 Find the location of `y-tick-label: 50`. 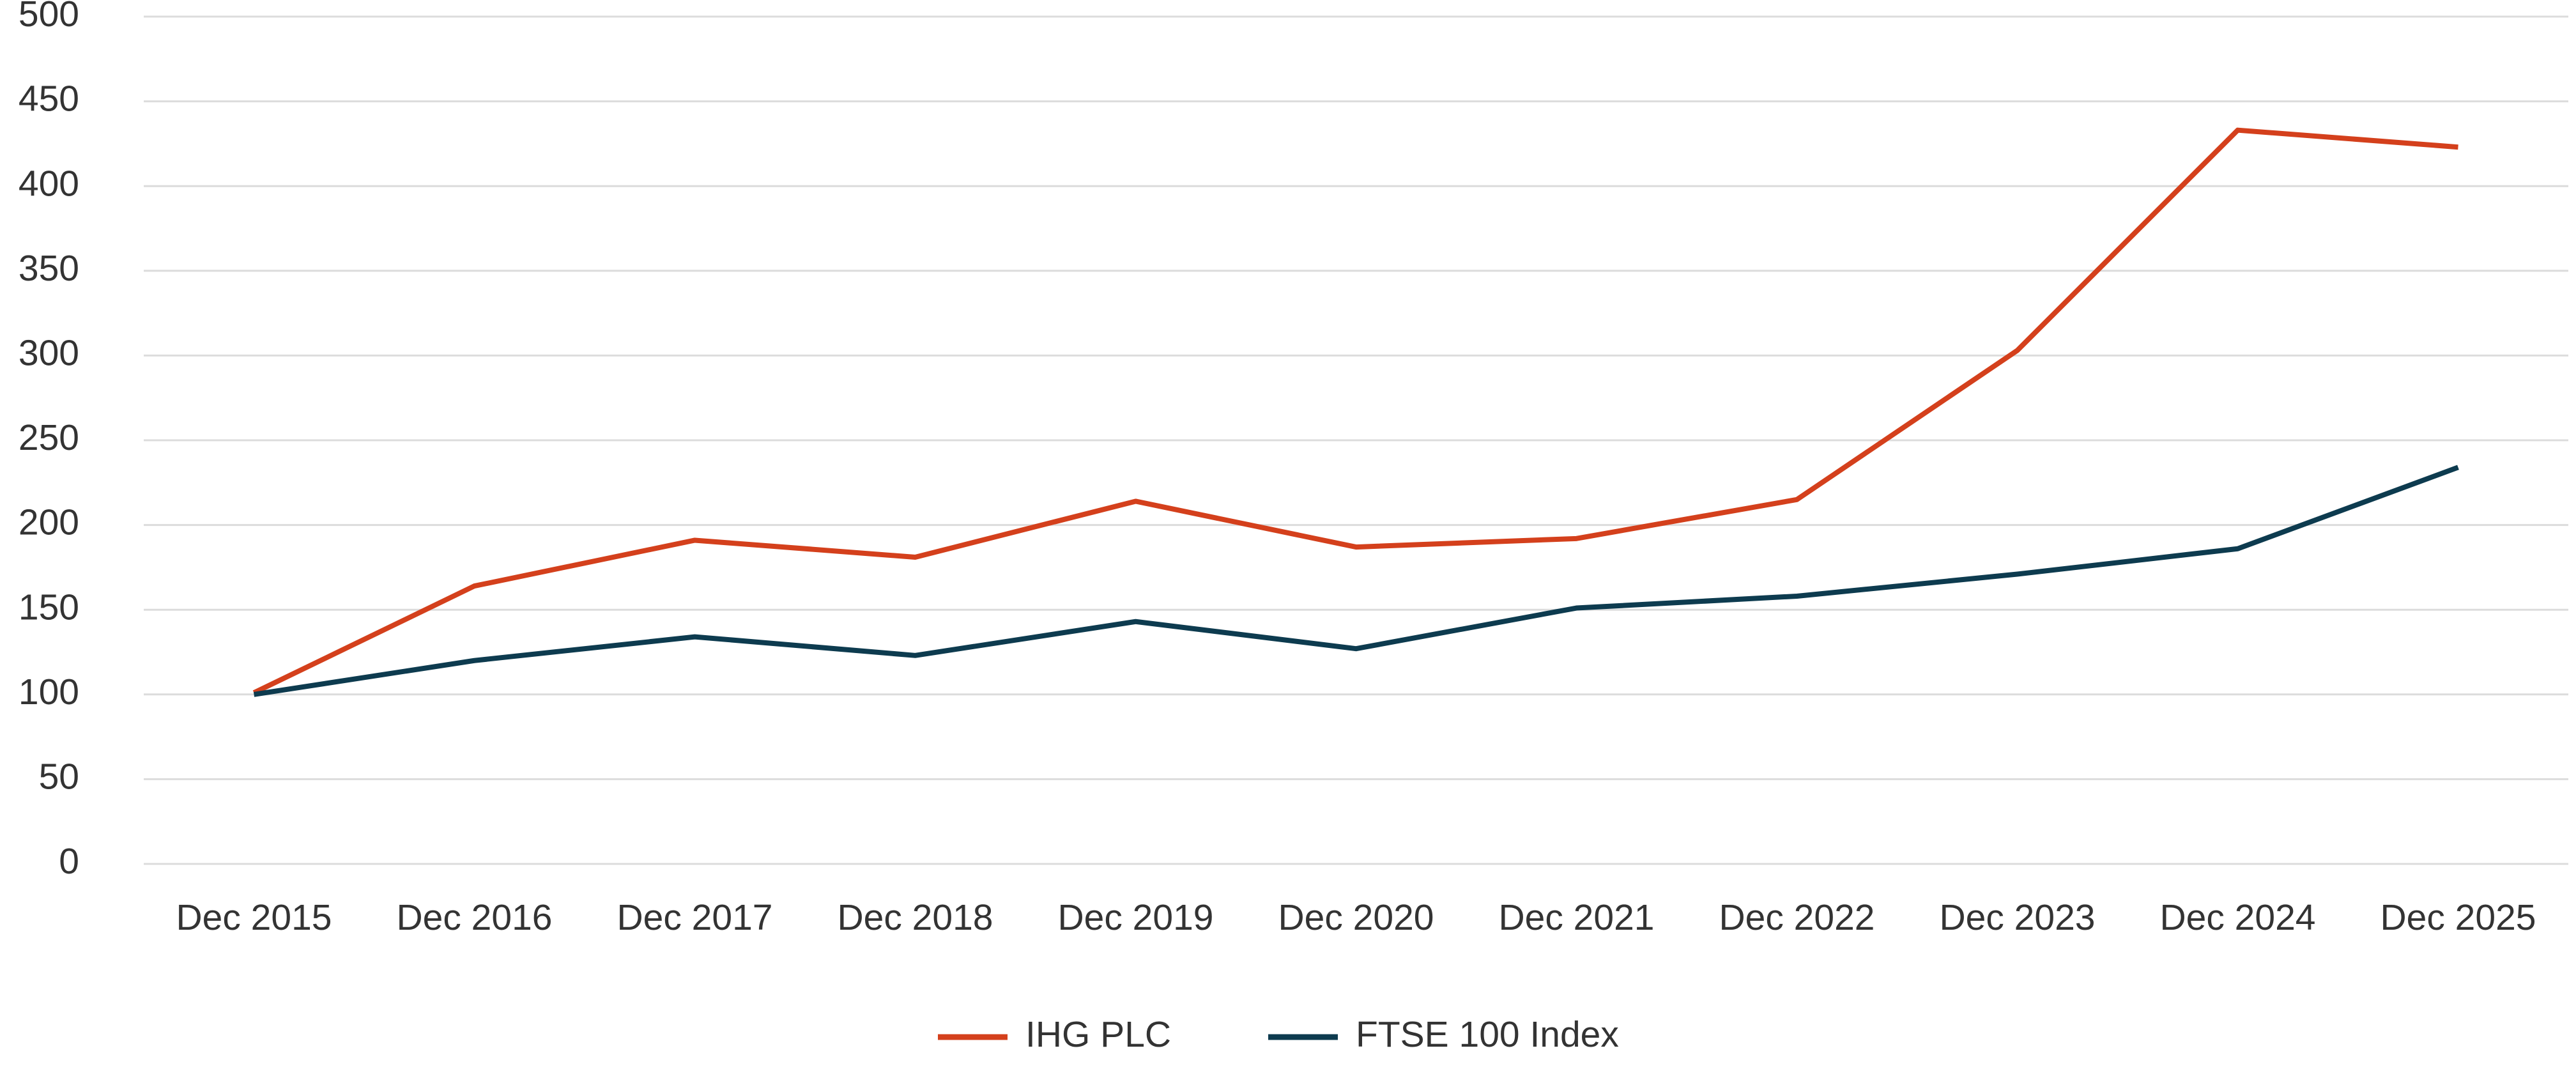

y-tick-label: 50 is located at coordinates (59, 776).